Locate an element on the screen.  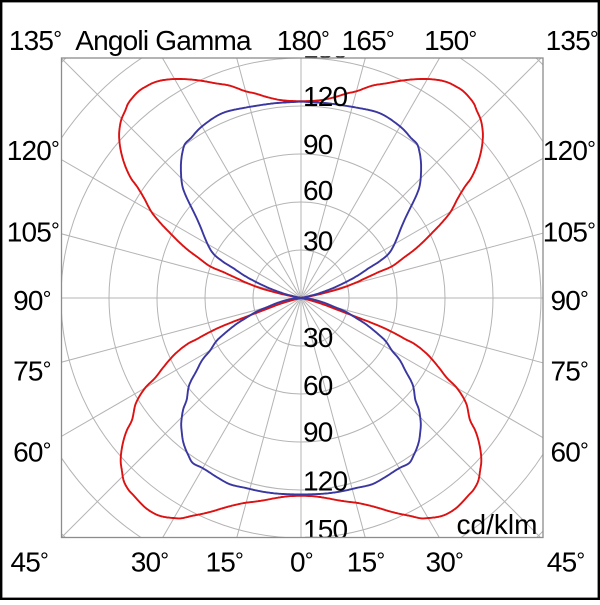
svg-text: 150° is located at coordinates (450, 40).